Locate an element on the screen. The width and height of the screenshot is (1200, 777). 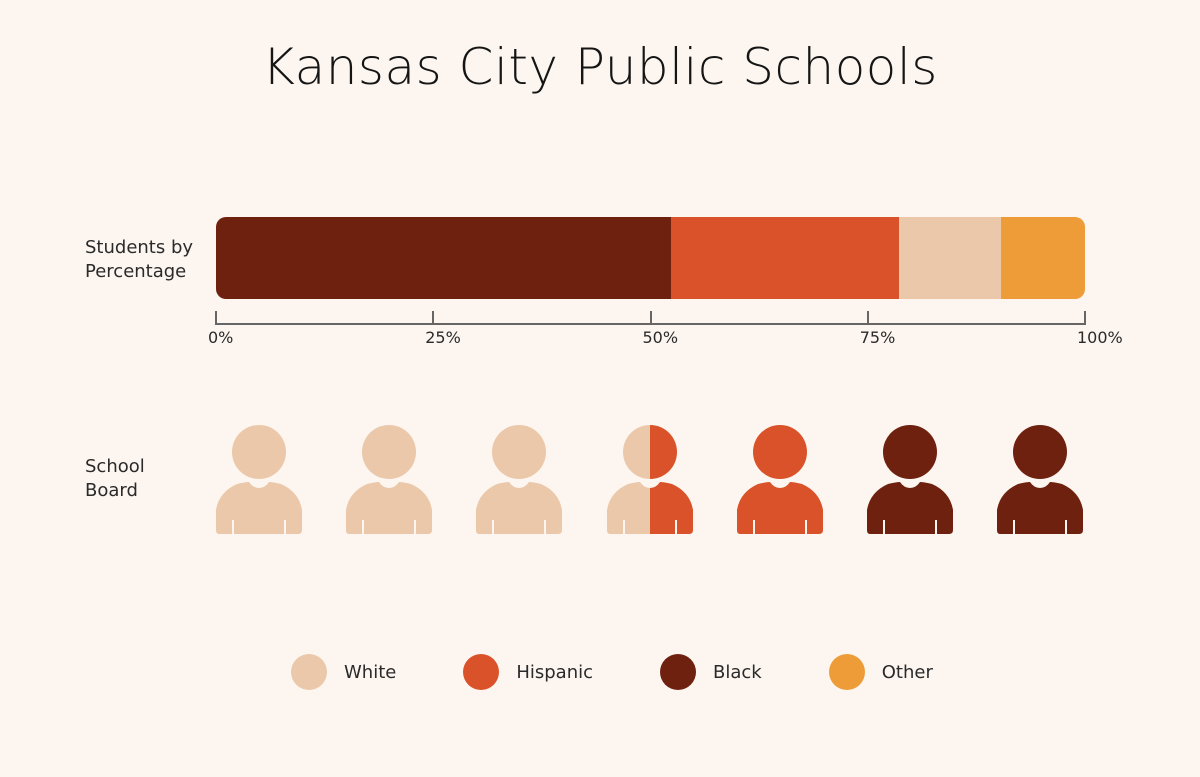
students-stacked-bar is located at coordinates (650, 258).